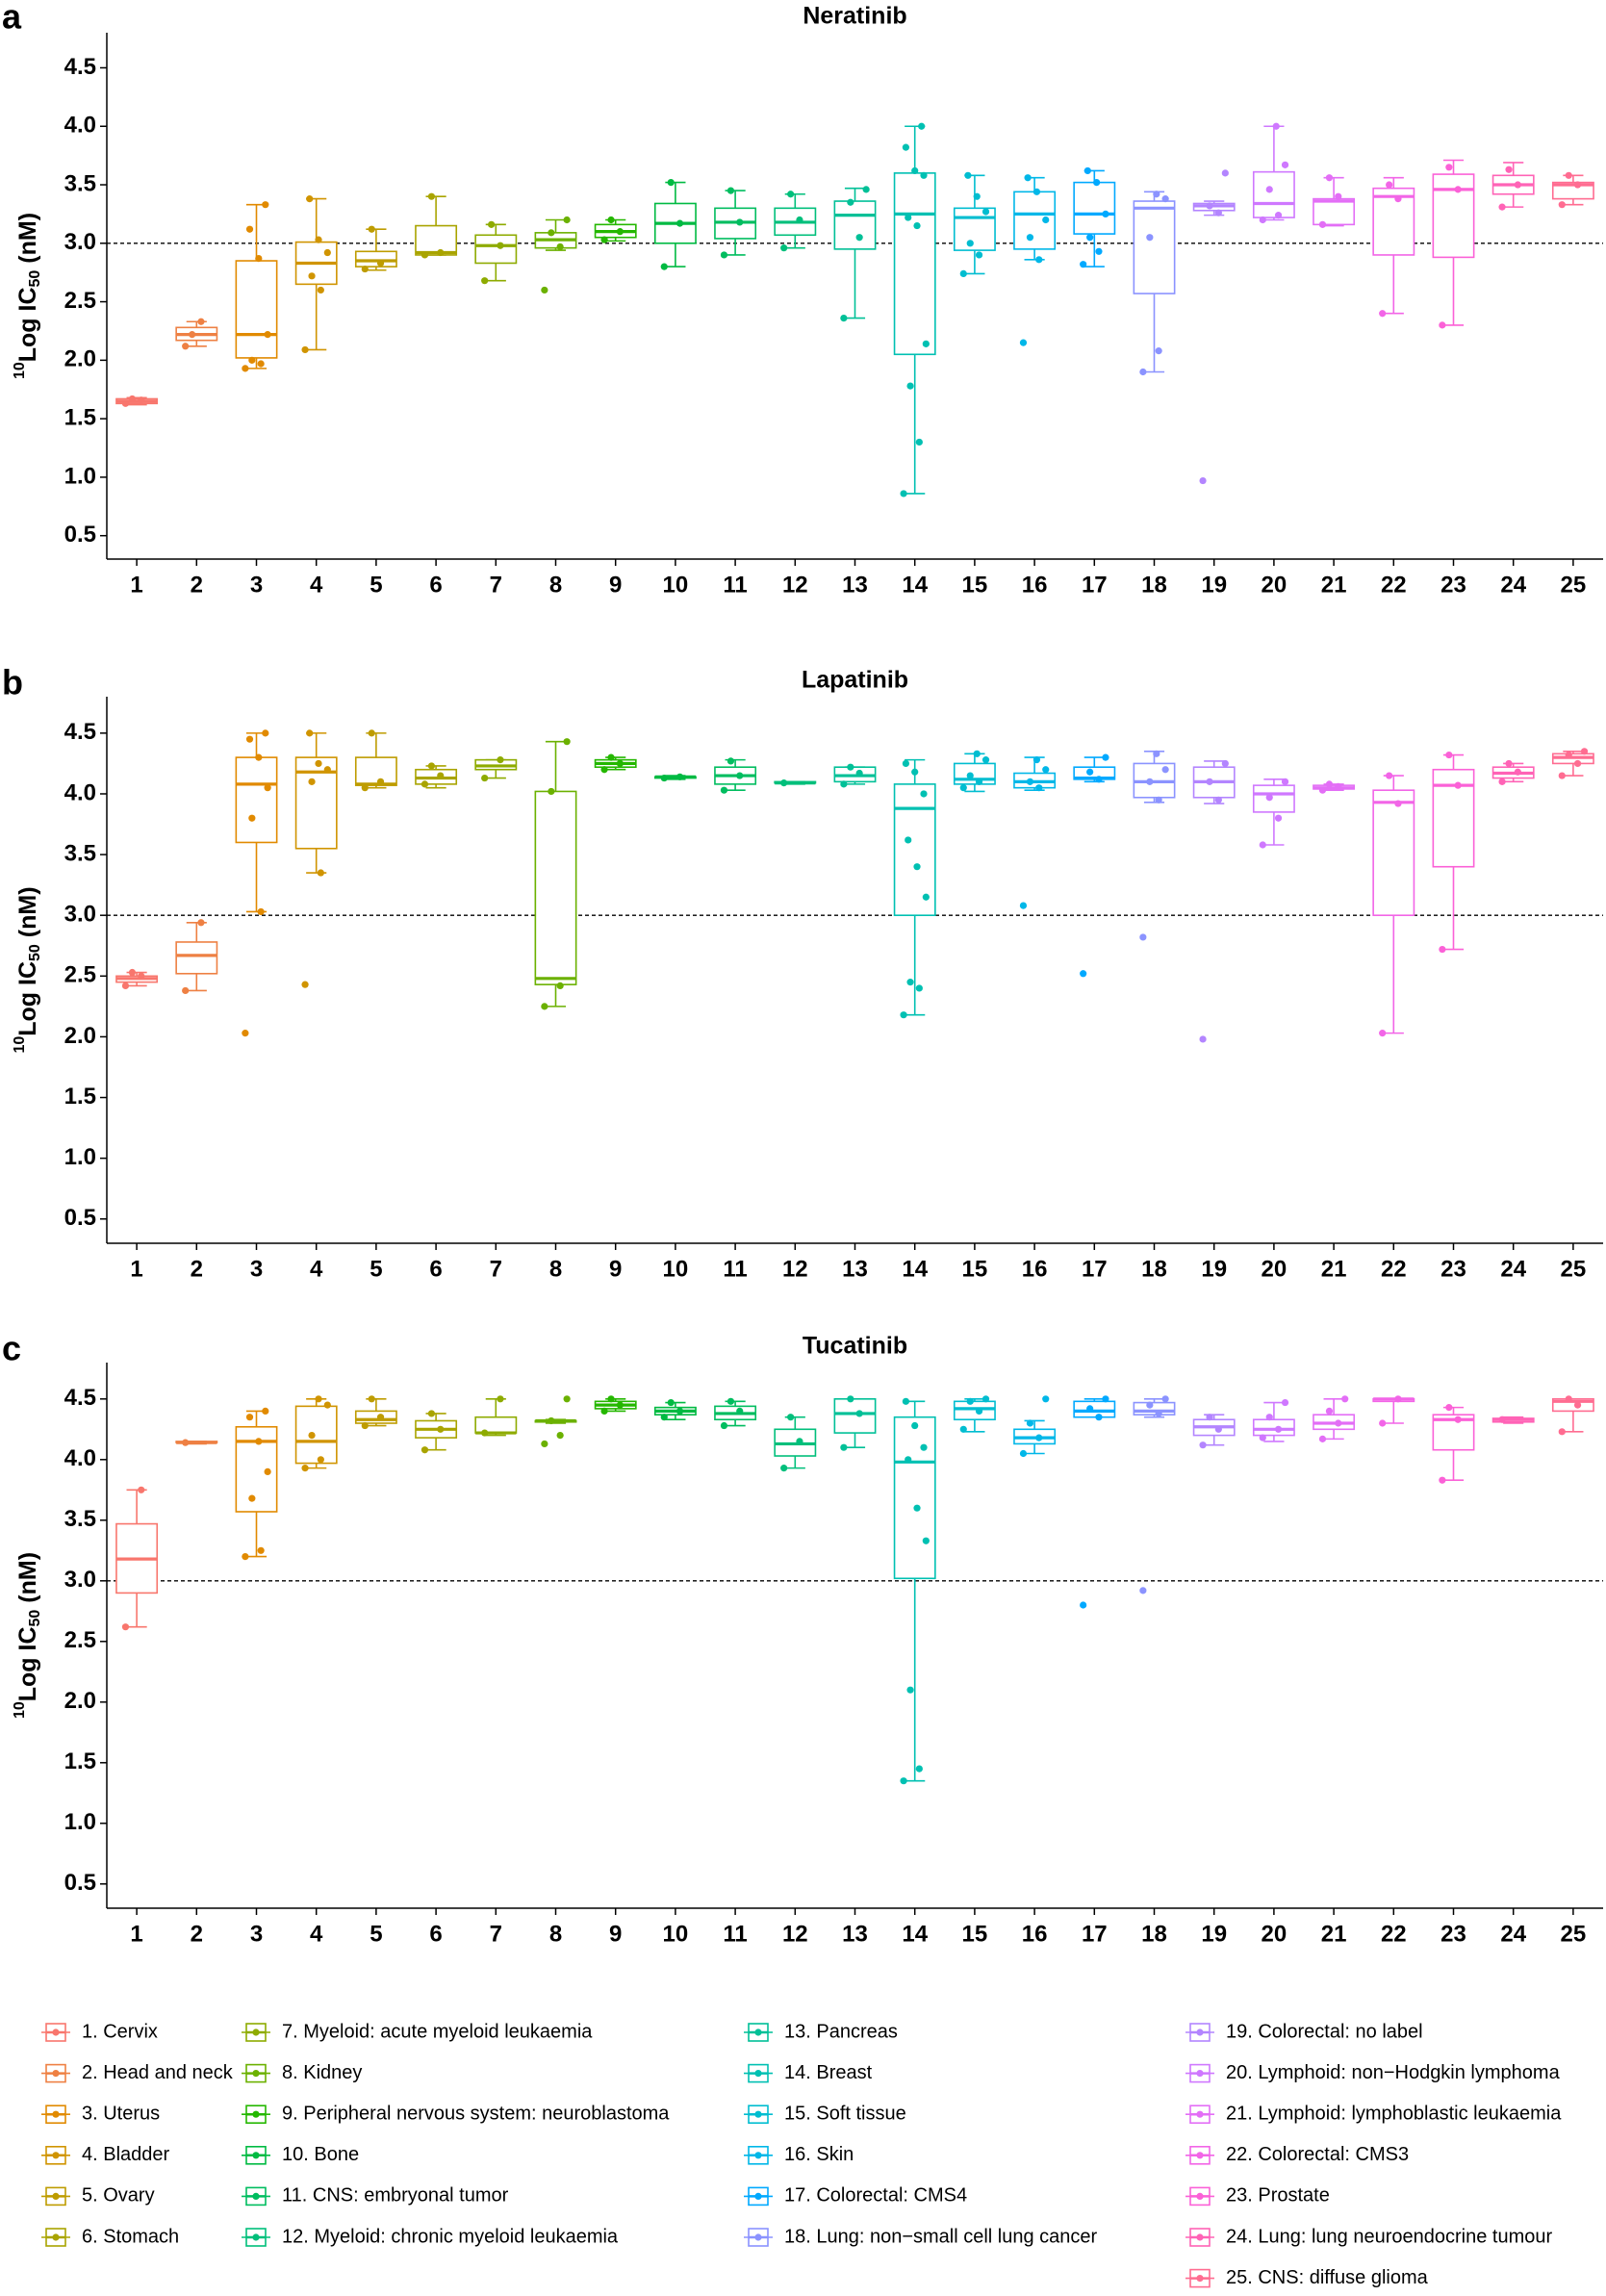  Describe the element at coordinates (841, 2032) in the screenshot. I see `legend-label: 13. Pancreas` at that location.